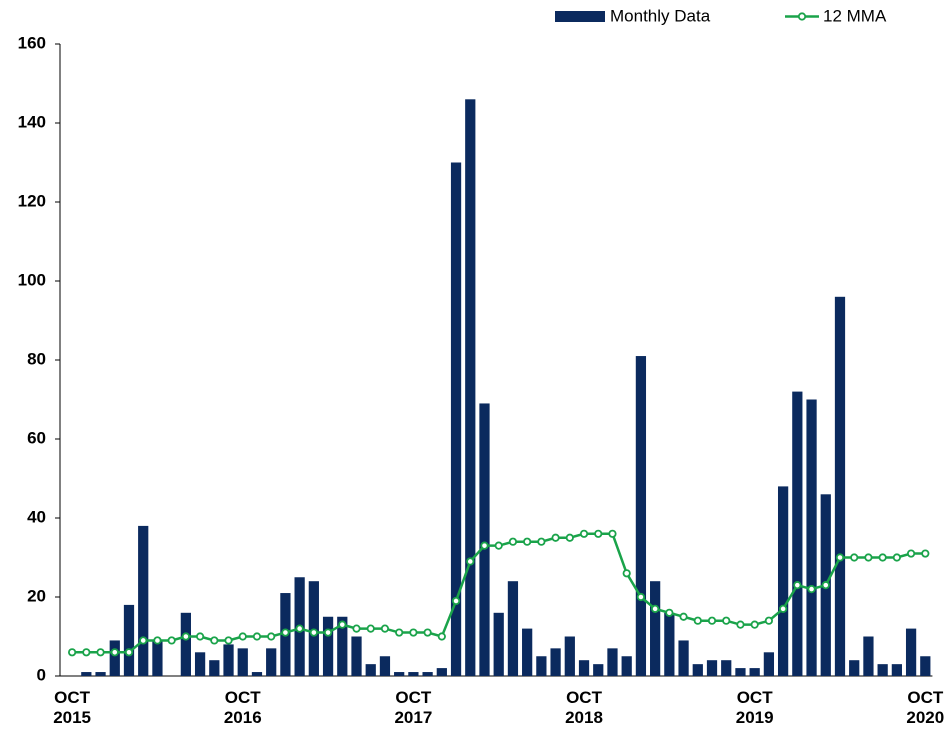 Image resolution: width=948 pixels, height=738 pixels. I want to click on y-tick-label: 0, so click(41, 674).